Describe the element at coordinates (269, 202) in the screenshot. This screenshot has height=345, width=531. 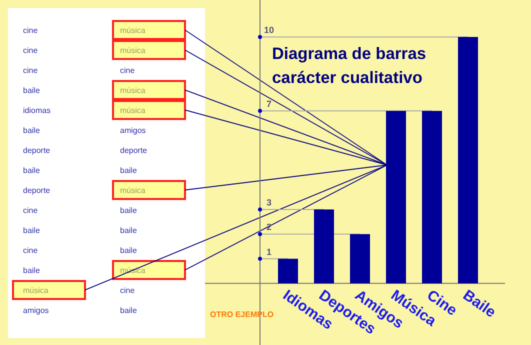
I see `y-tick-label: 3` at that location.